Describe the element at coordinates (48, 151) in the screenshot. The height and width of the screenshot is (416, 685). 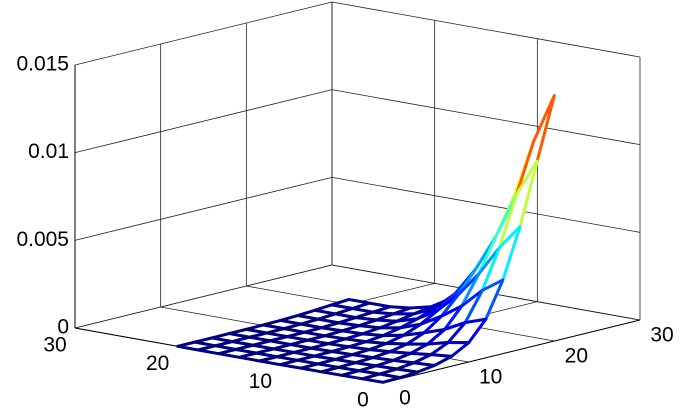
I see `z-tick-label: 0.01` at that location.